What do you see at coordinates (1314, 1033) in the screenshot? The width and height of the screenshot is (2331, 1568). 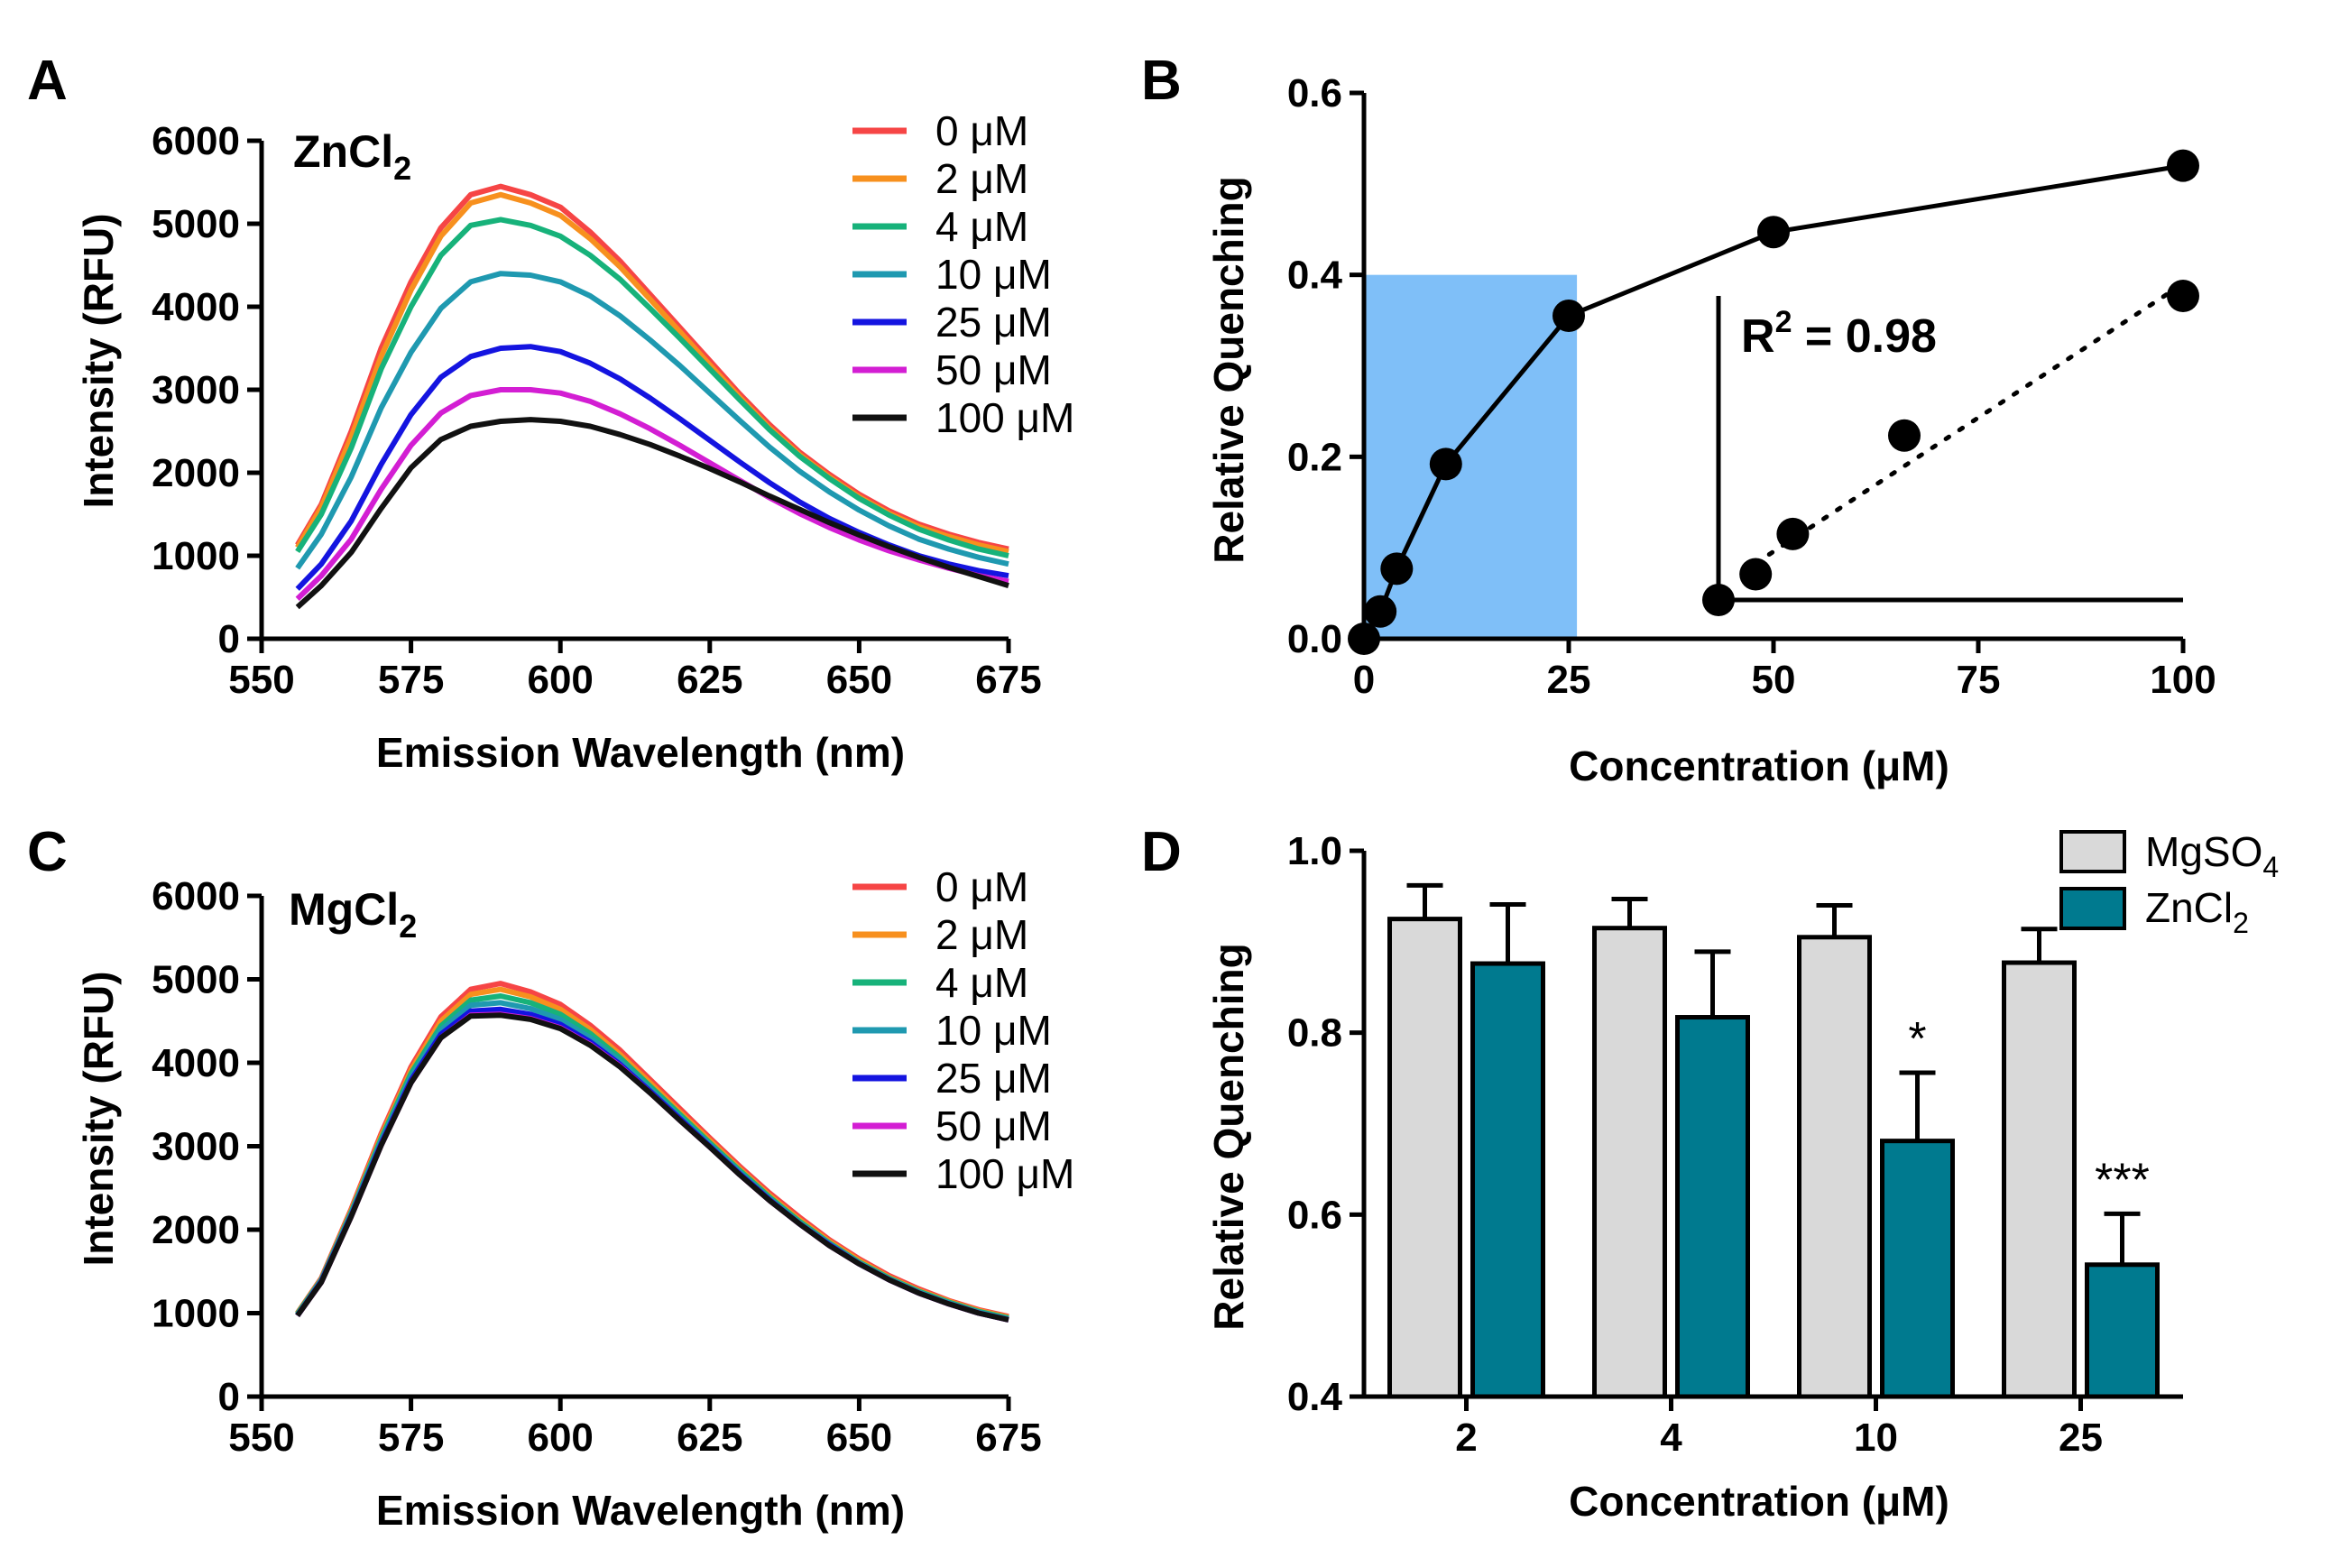 I see `y-tick-label: 0.8` at bounding box center [1314, 1033].